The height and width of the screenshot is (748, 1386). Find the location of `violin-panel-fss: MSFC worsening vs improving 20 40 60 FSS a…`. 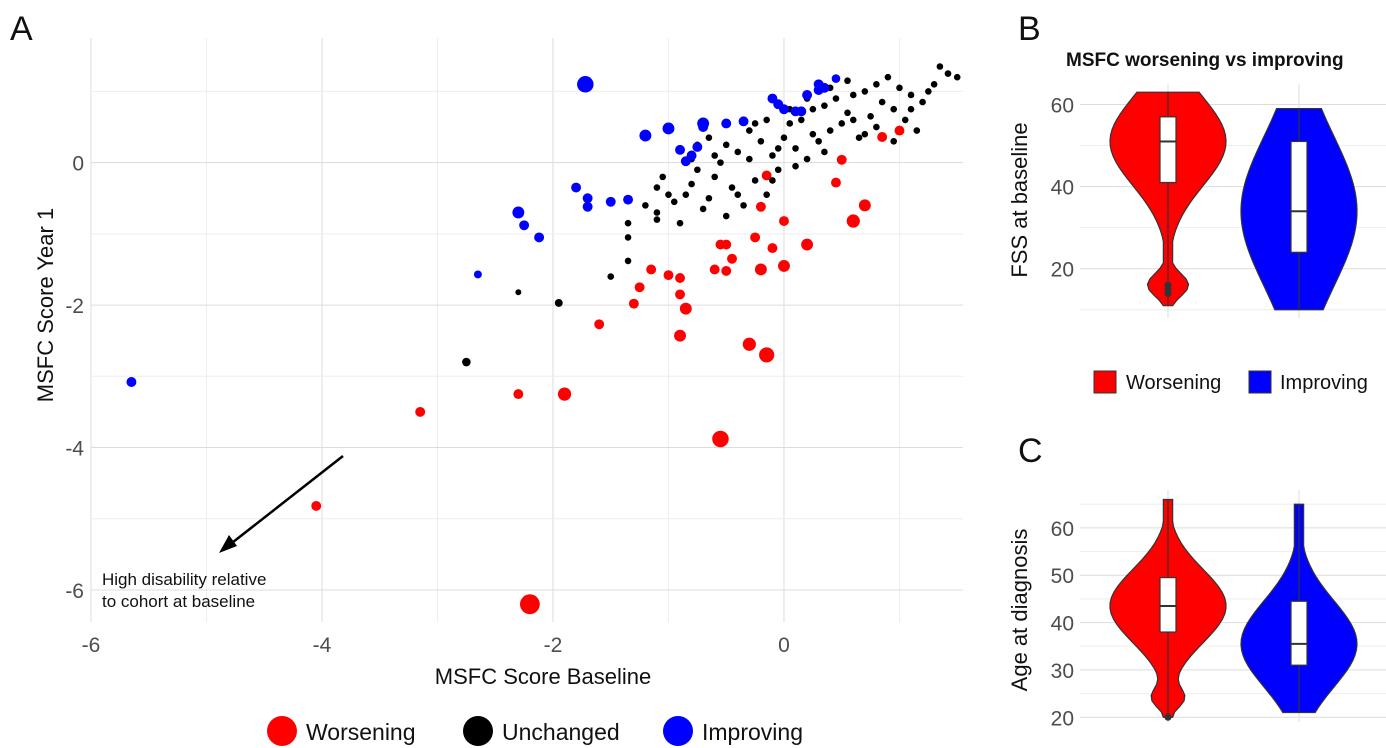

violin-panel-fss: MSFC worsening vs improving 20 40 60 FSS a… is located at coordinates (1196, 222).